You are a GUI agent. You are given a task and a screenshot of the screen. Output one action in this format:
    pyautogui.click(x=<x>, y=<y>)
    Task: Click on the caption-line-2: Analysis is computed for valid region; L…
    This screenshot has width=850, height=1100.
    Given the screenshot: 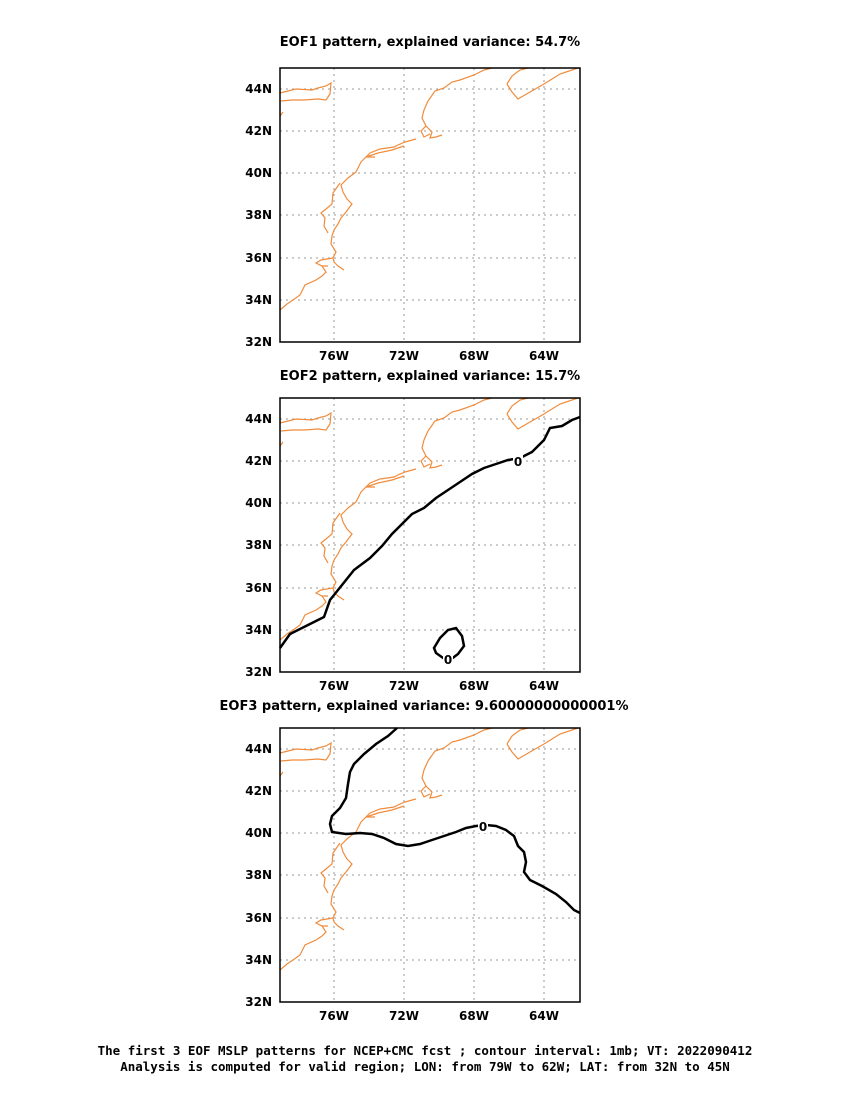 What is the action you would take?
    pyautogui.click(x=425, y=1066)
    